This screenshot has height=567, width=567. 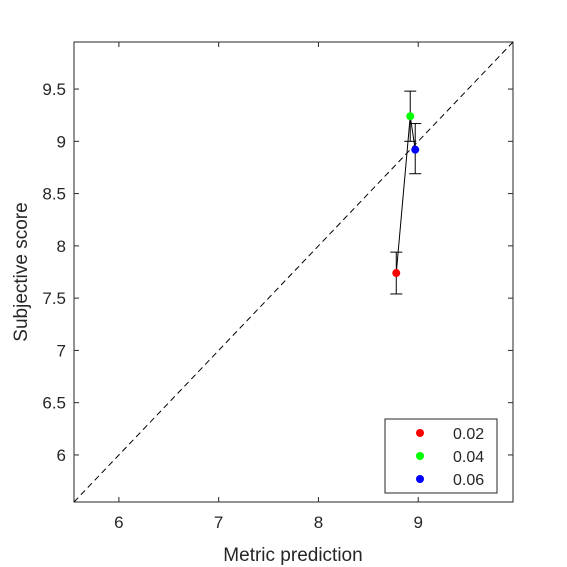 What do you see at coordinates (292, 555) in the screenshot?
I see `x-axis-label: Metric prediction` at bounding box center [292, 555].